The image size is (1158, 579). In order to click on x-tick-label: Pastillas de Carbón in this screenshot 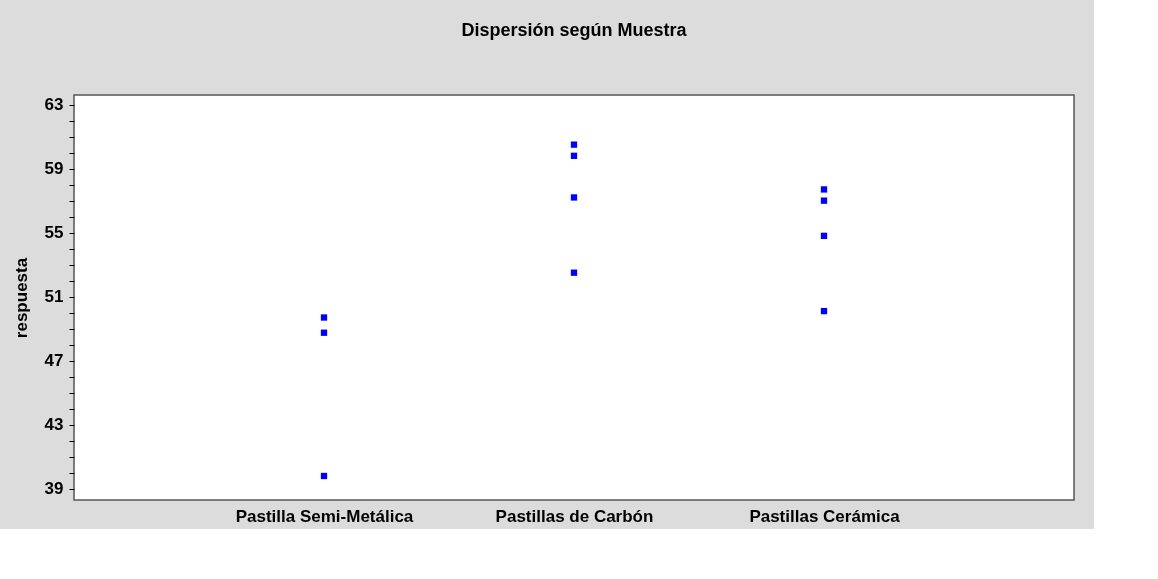, I will do `click(574, 516)`.